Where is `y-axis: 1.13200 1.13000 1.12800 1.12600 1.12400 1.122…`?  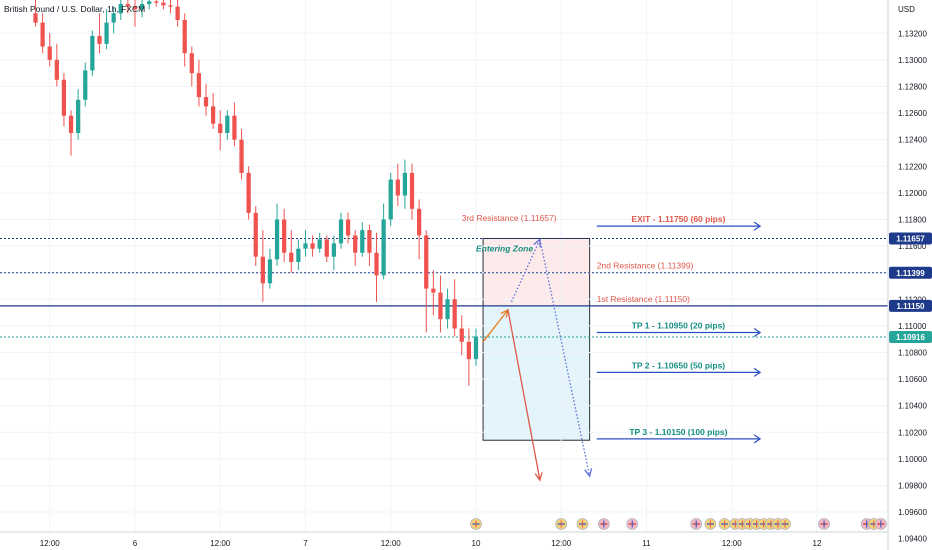
y-axis: 1.13200 1.13000 1.12800 1.12600 1.12400 1.122… is located at coordinates (907, 275).